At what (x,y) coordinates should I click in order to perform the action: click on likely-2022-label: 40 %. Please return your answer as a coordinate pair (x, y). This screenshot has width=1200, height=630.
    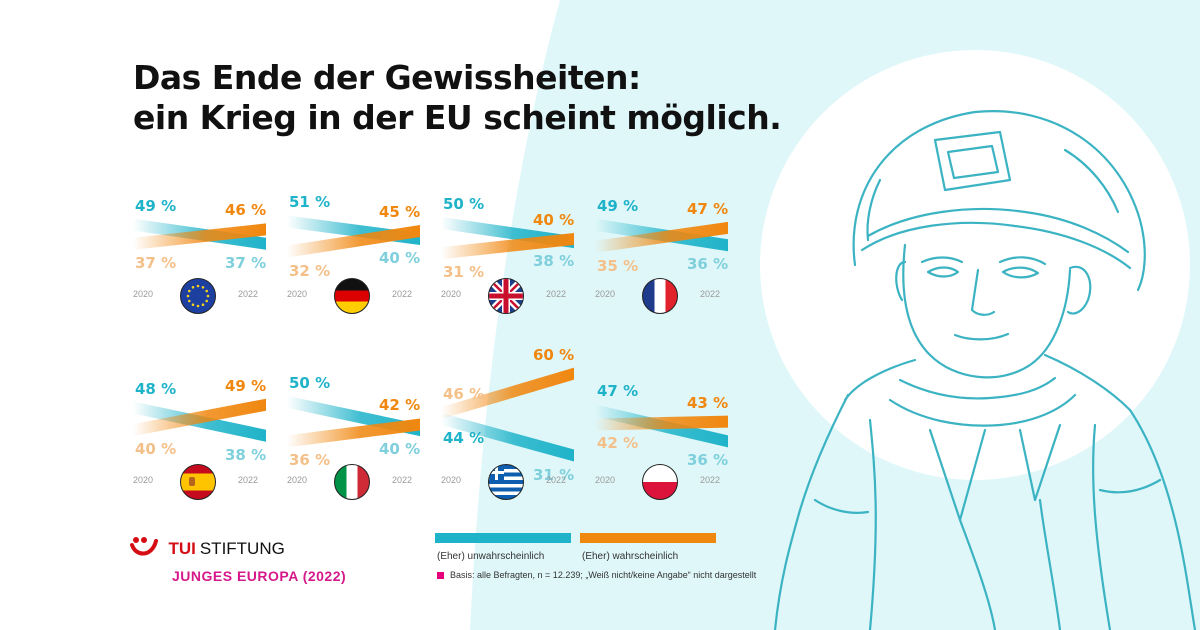
    Looking at the image, I should click on (554, 219).